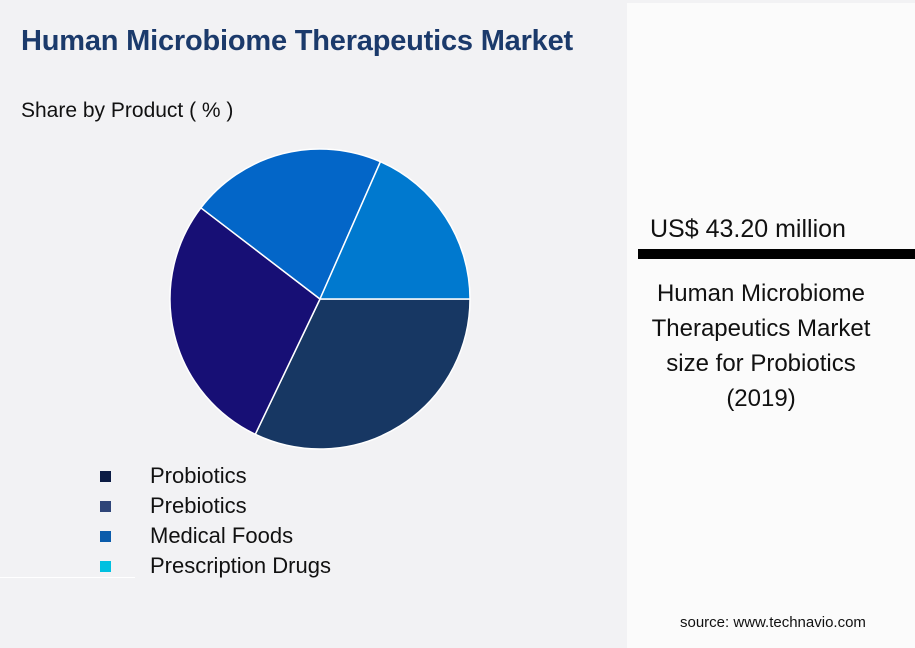 The width and height of the screenshot is (915, 648). What do you see at coordinates (127, 110) in the screenshot?
I see `chart-subtitle: Share by Product ( % )` at bounding box center [127, 110].